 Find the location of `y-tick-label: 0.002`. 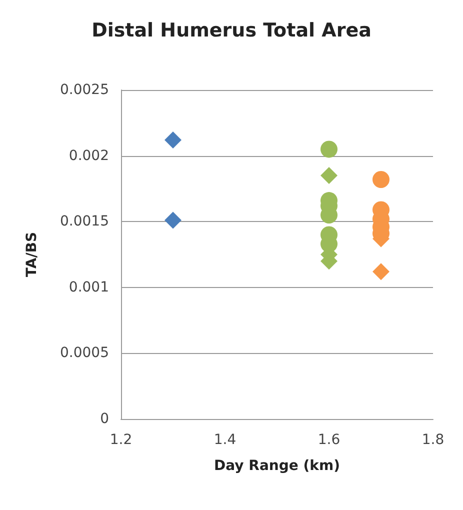

y-tick-label: 0.002 is located at coordinates (88, 156).